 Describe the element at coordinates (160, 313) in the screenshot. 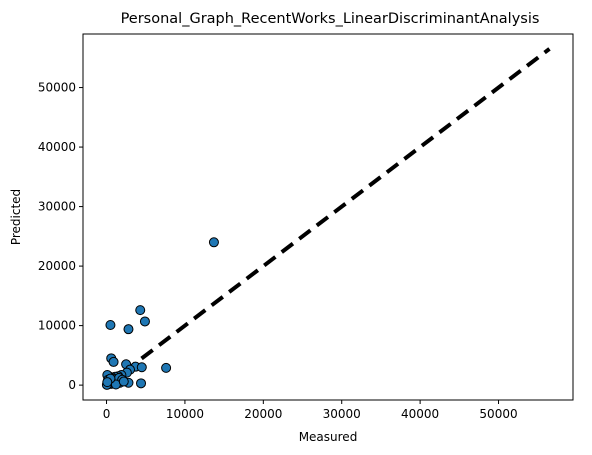

I see `data-points` at that location.